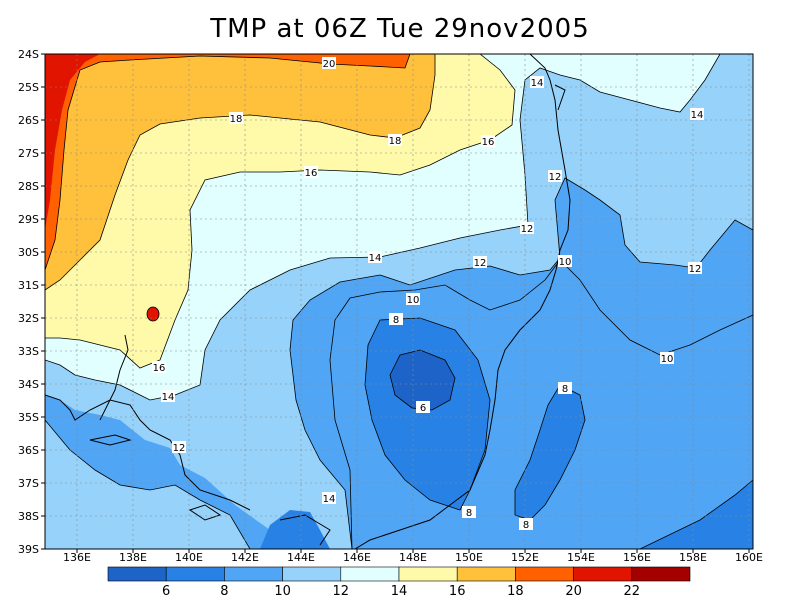 This screenshot has width=800, height=600. What do you see at coordinates (749, 557) in the screenshot?
I see `x-tick-label: 160E` at bounding box center [749, 557].